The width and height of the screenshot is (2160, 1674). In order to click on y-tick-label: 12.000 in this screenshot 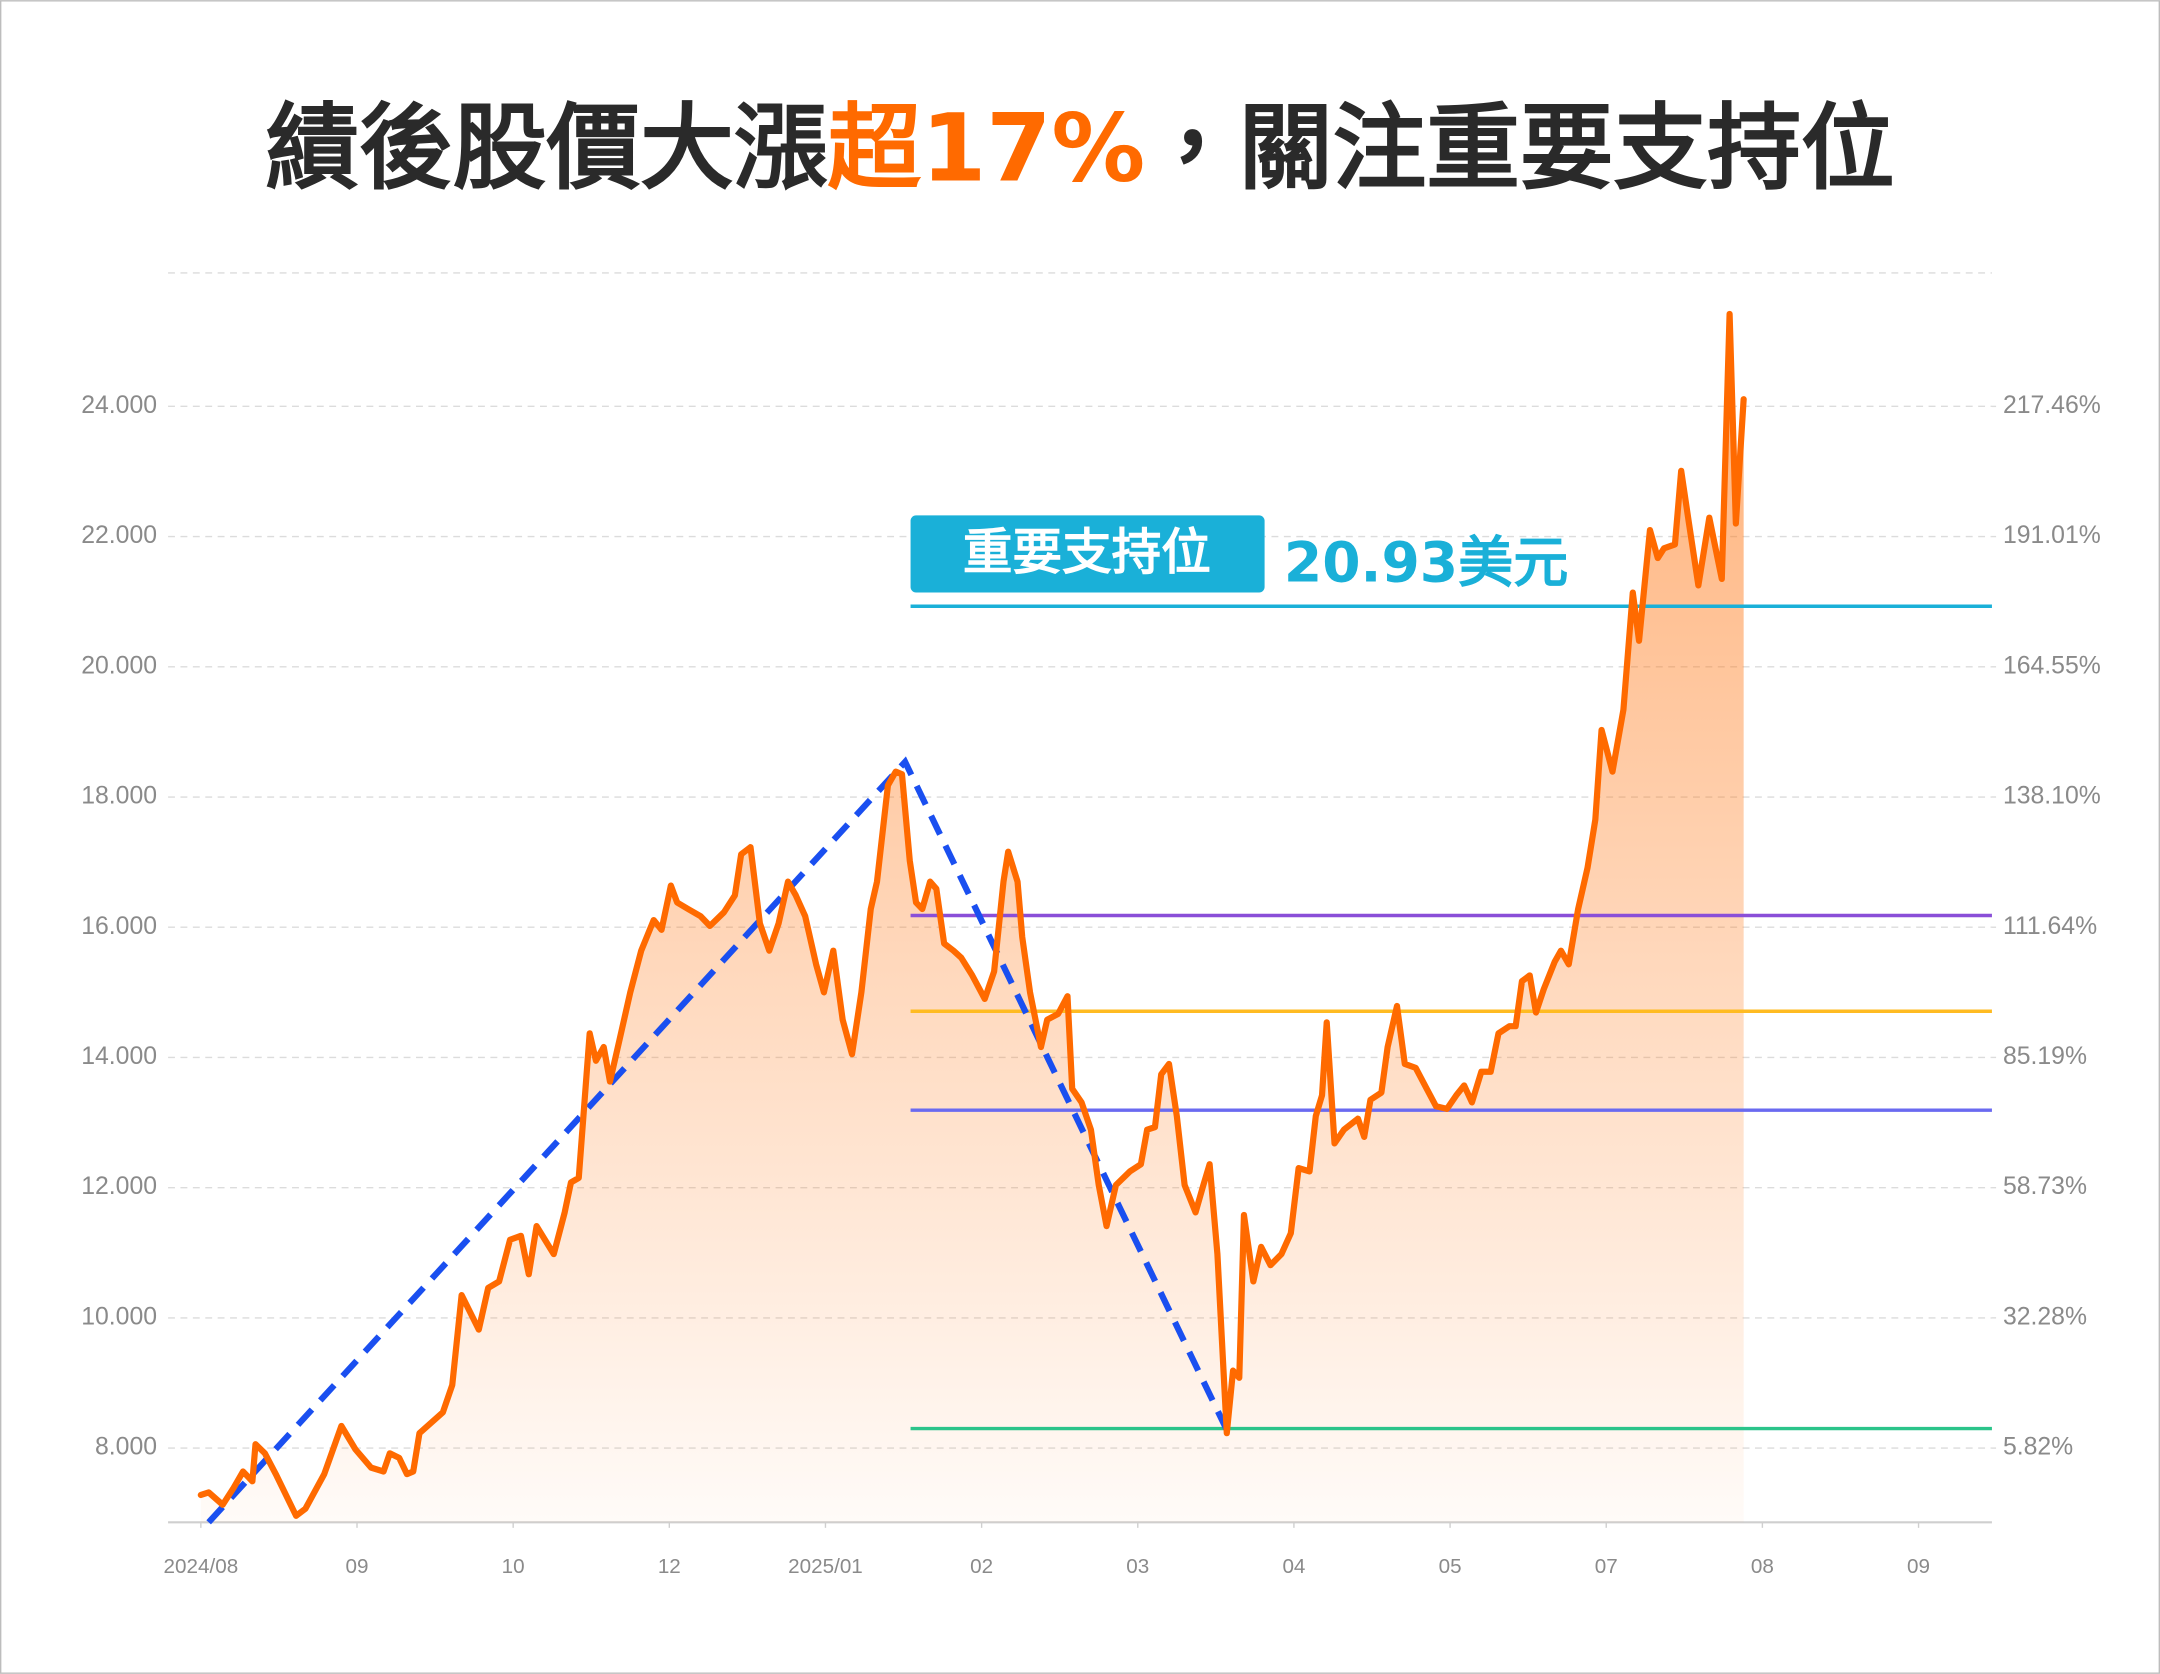, I will do `click(119, 1186)`.